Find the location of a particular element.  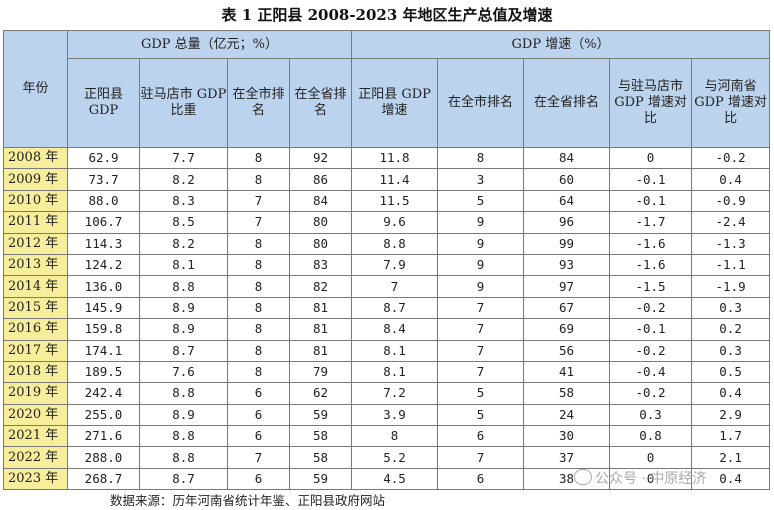

table-row: 2019 年 242.4 8.8 6 62 7.2 5 58 -0.2 0.4 is located at coordinates (387, 393).